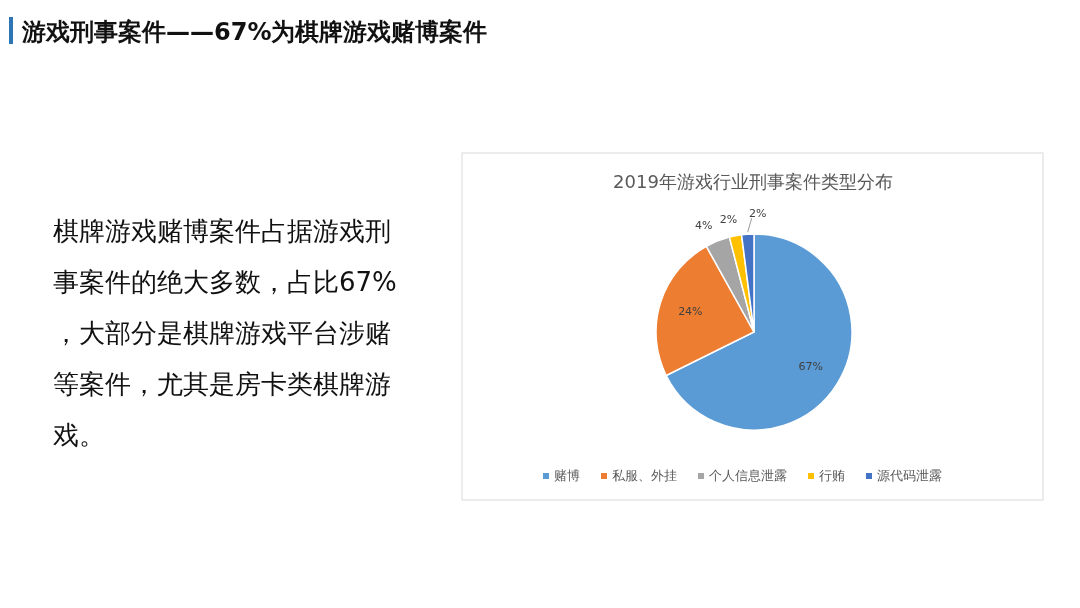  What do you see at coordinates (225, 333) in the screenshot?
I see `text: 棋牌游戏赌博案件占据游戏刑事案件的绝大多数，占比67%，大部分是棋牌游戏平台涉赌等案件，尤其是房卡类棋牌游戏。` at bounding box center [225, 333].